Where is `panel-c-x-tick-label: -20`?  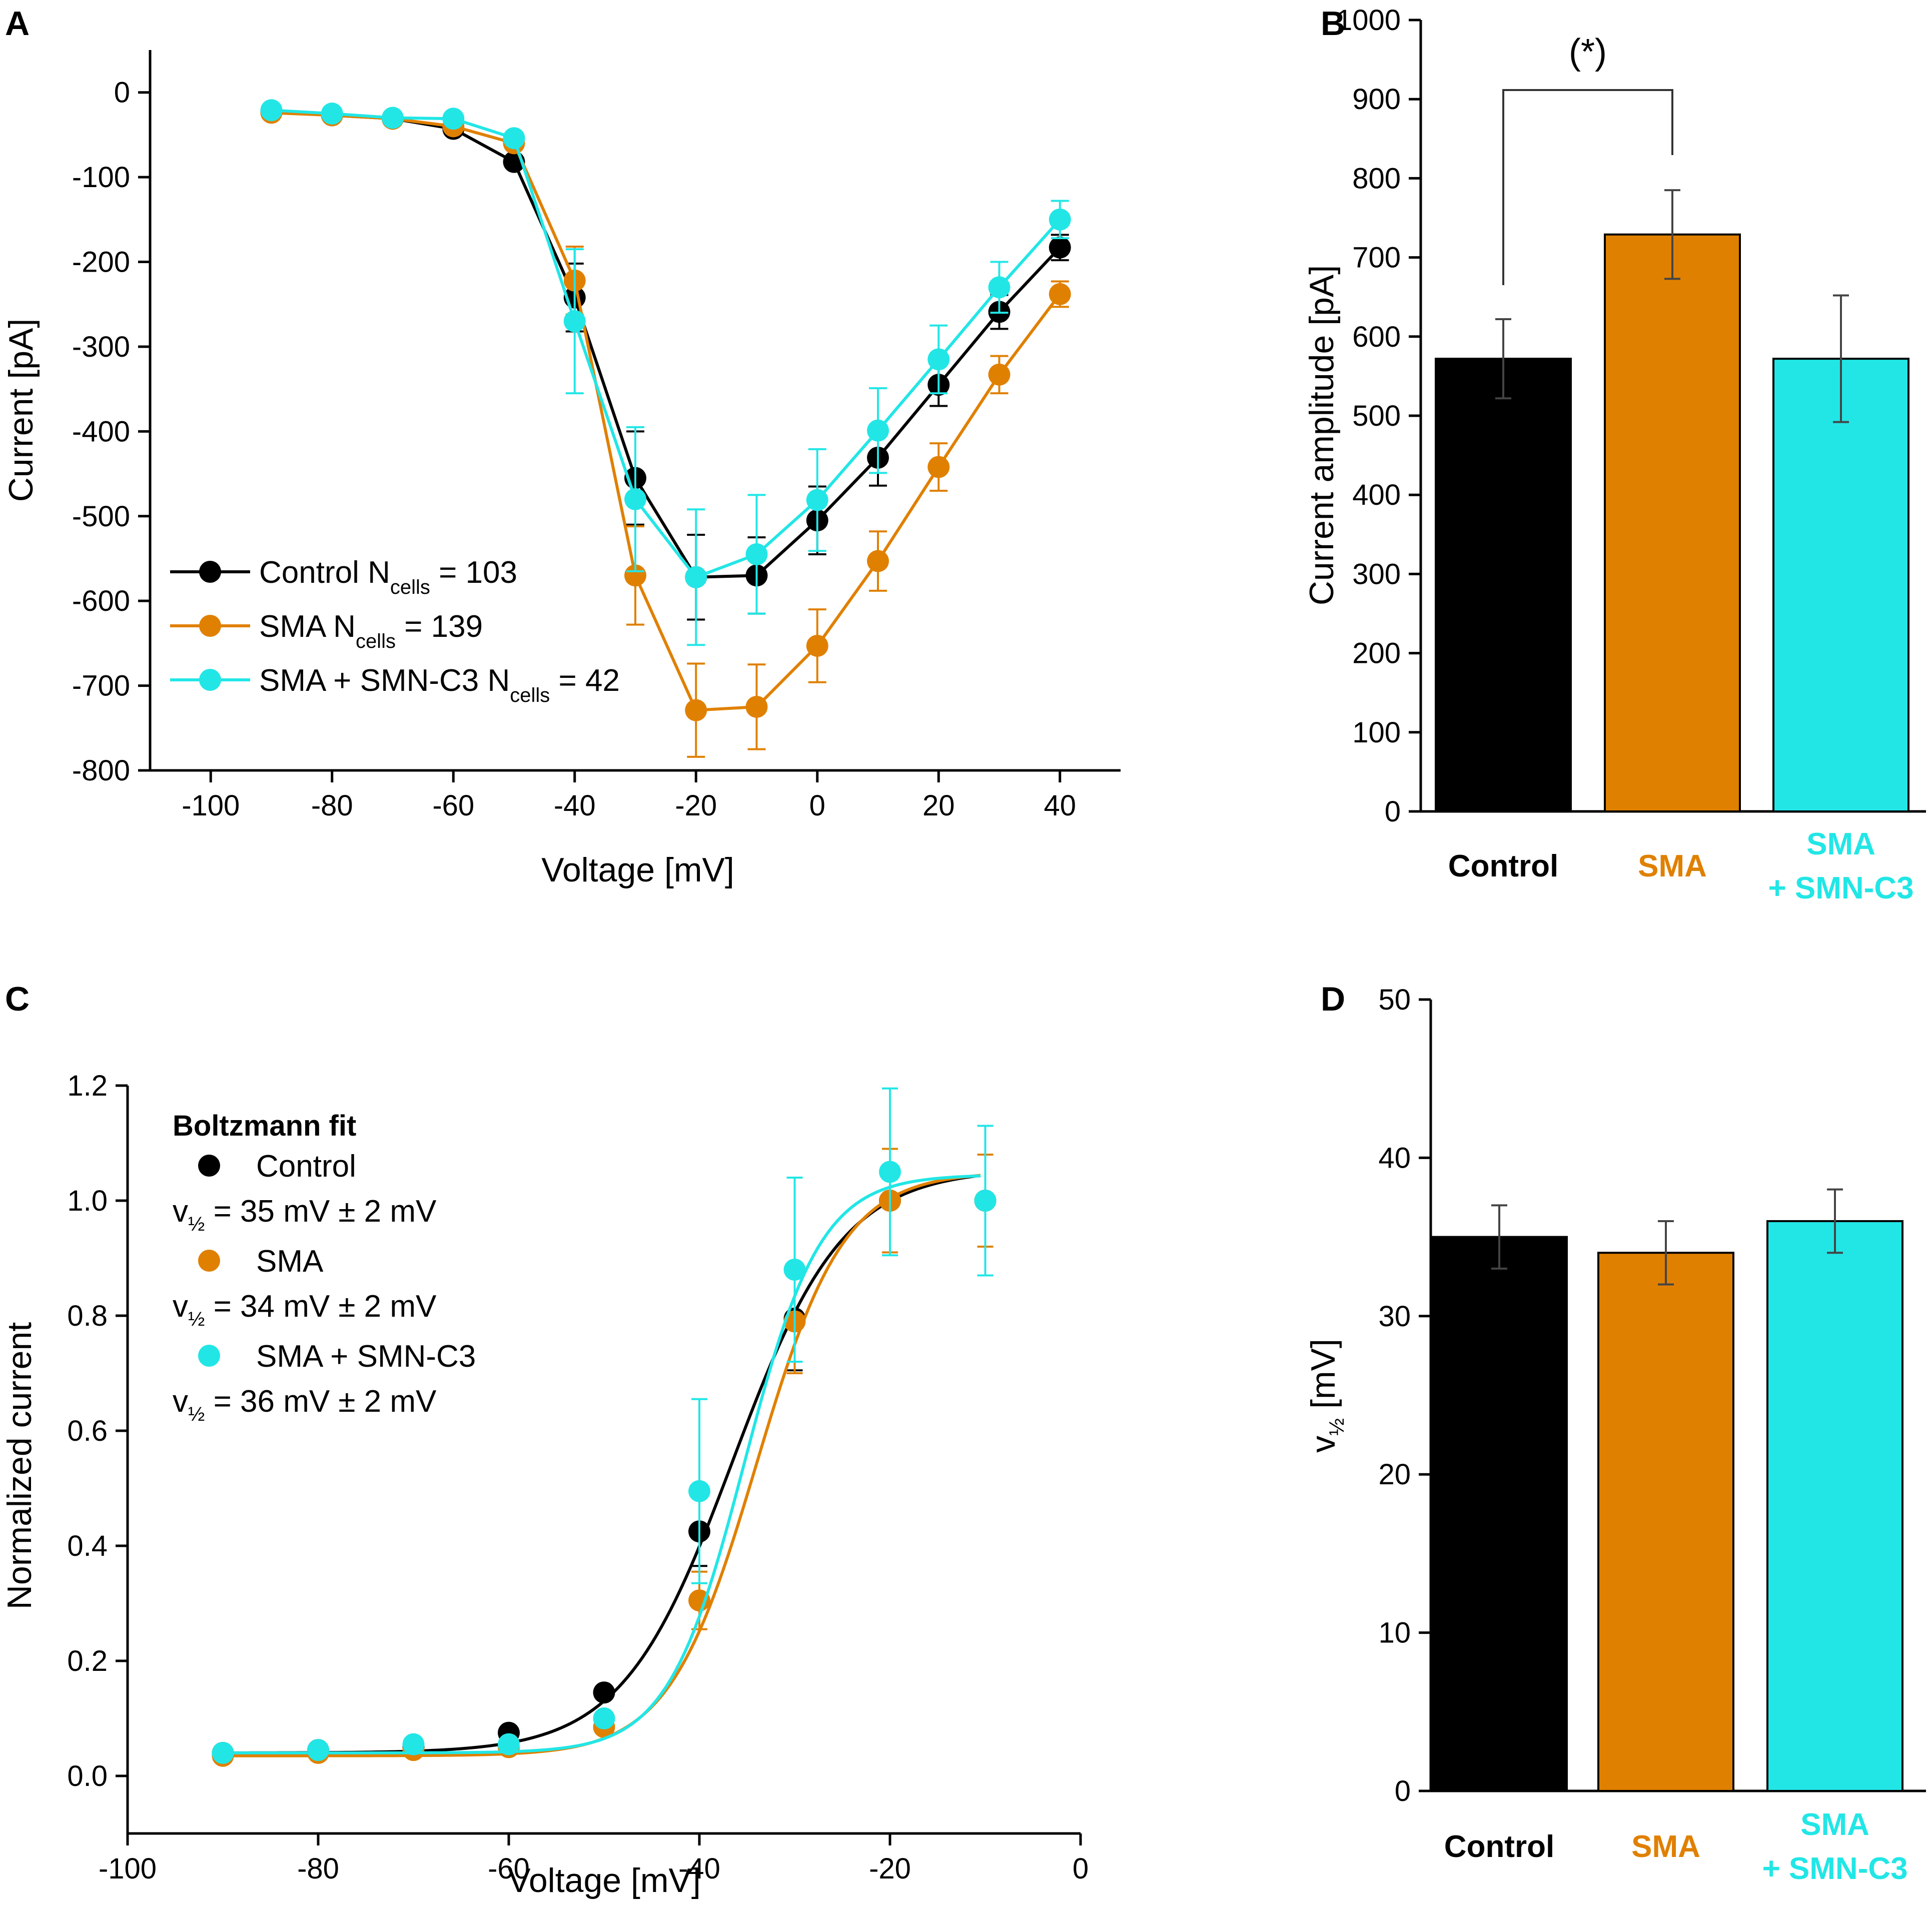
panel-c-x-tick-label: -20 is located at coordinates (890, 1868).